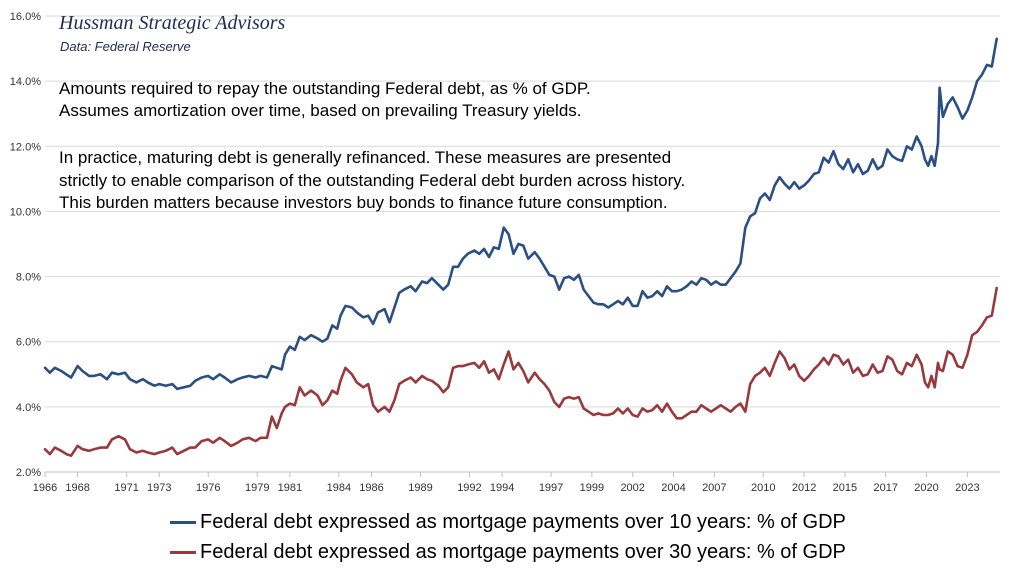 The height and width of the screenshot is (576, 1023). Describe the element at coordinates (77, 488) in the screenshot. I see `x-tick-label: 1968` at that location.